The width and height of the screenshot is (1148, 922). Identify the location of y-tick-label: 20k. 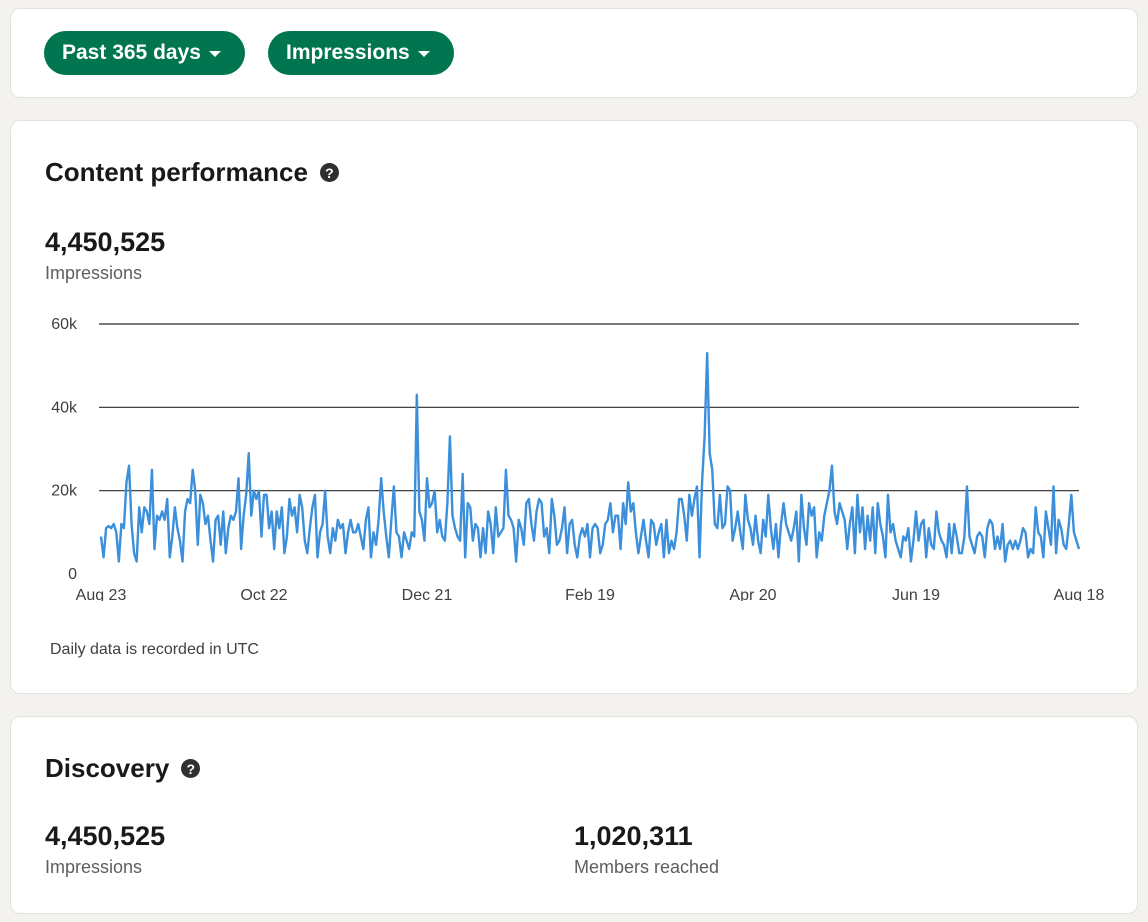
(64, 491).